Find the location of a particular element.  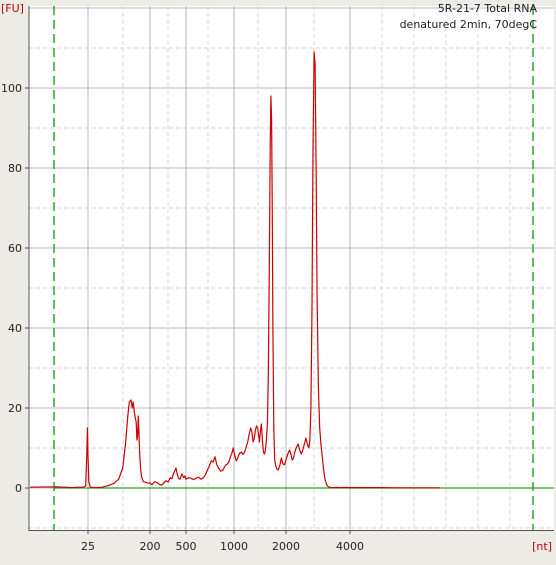

x-tick-label: 25 is located at coordinates (88, 546).